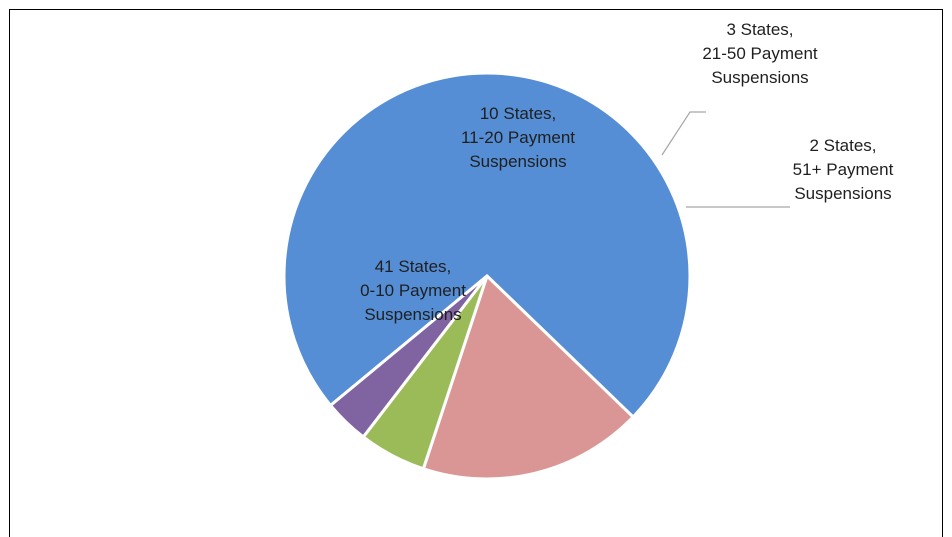  Describe the element at coordinates (413, 266) in the screenshot. I see `slice-label-line: 41 States,` at that location.